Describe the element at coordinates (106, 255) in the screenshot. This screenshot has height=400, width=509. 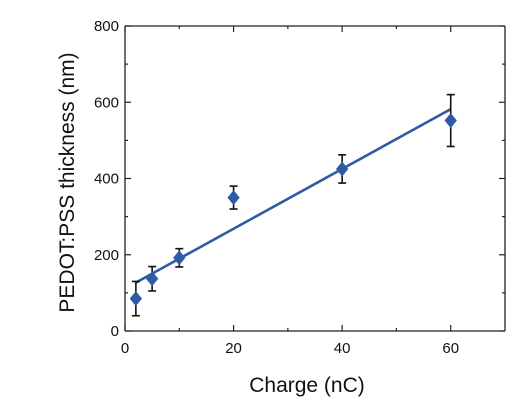
I see `y-tick-label: 200` at that location.